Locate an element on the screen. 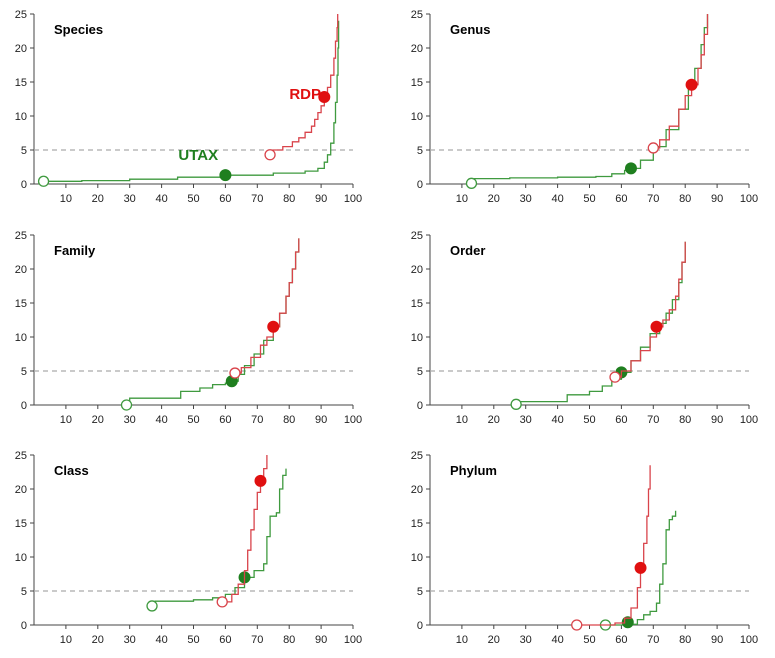 The height and width of the screenshot is (658, 775). panel-title: Class is located at coordinates (71, 470).